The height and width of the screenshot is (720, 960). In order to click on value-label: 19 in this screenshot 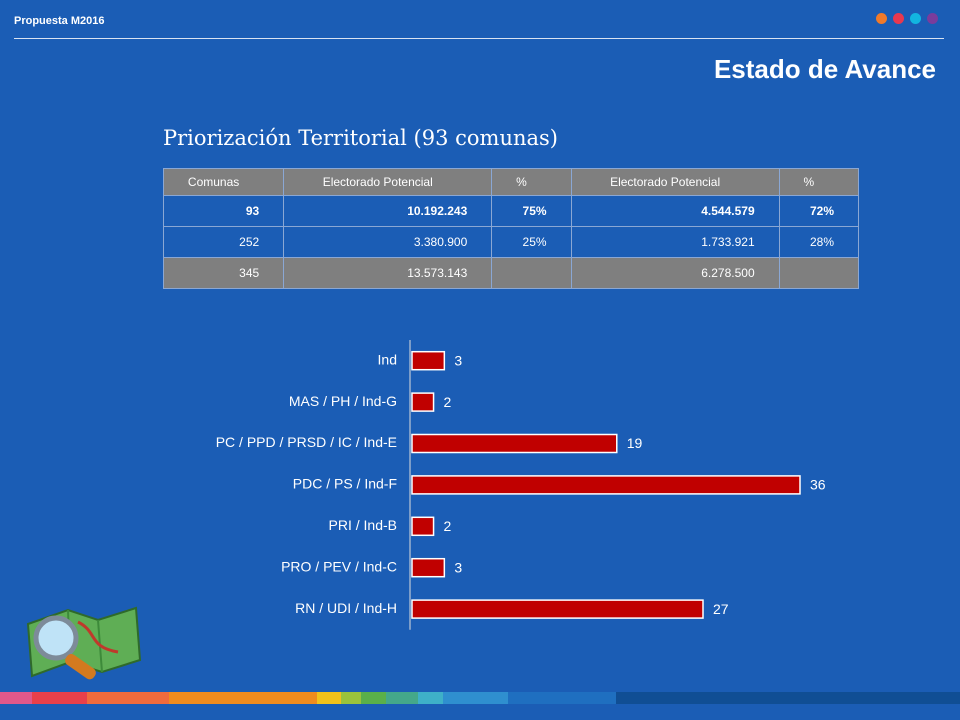, I will do `click(635, 443)`.